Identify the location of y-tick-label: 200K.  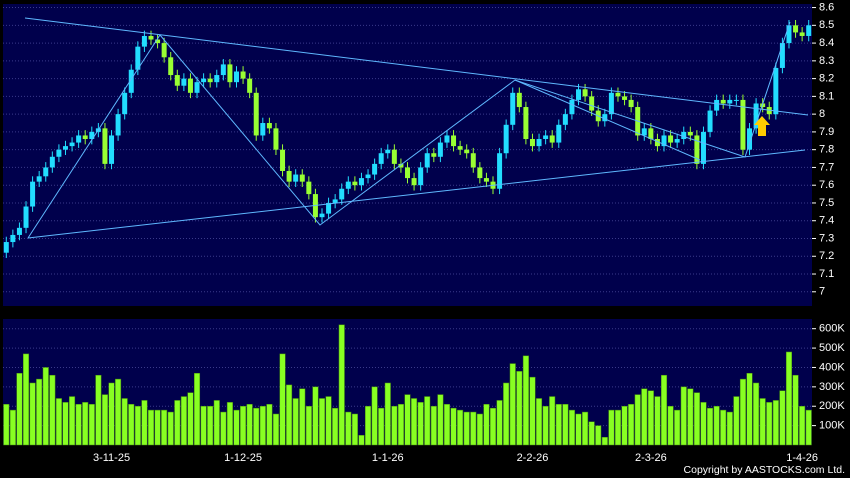
(832, 406).